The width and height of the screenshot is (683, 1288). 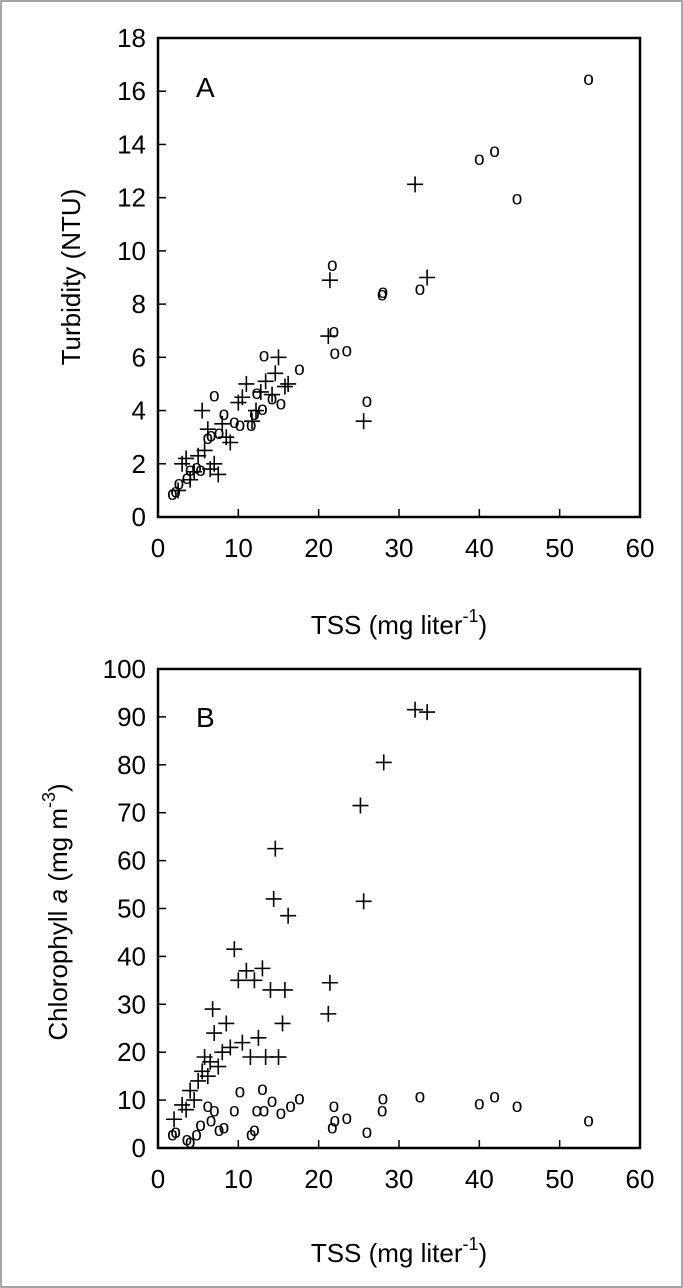 What do you see at coordinates (131, 765) in the screenshot?
I see `y-tick-label: 80` at bounding box center [131, 765].